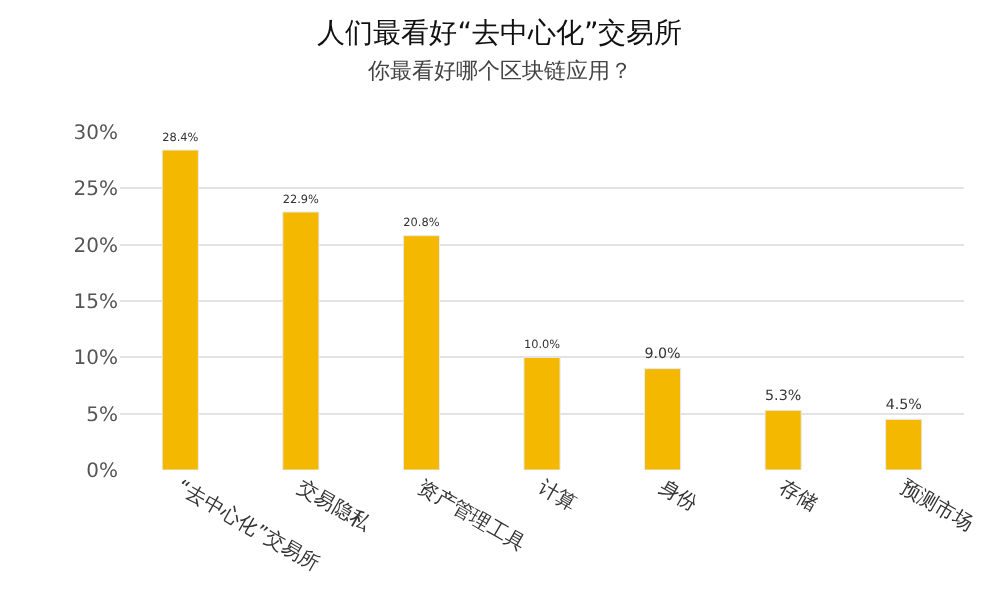  Describe the element at coordinates (678, 495) in the screenshot. I see `x-tick-label: 身份` at that location.